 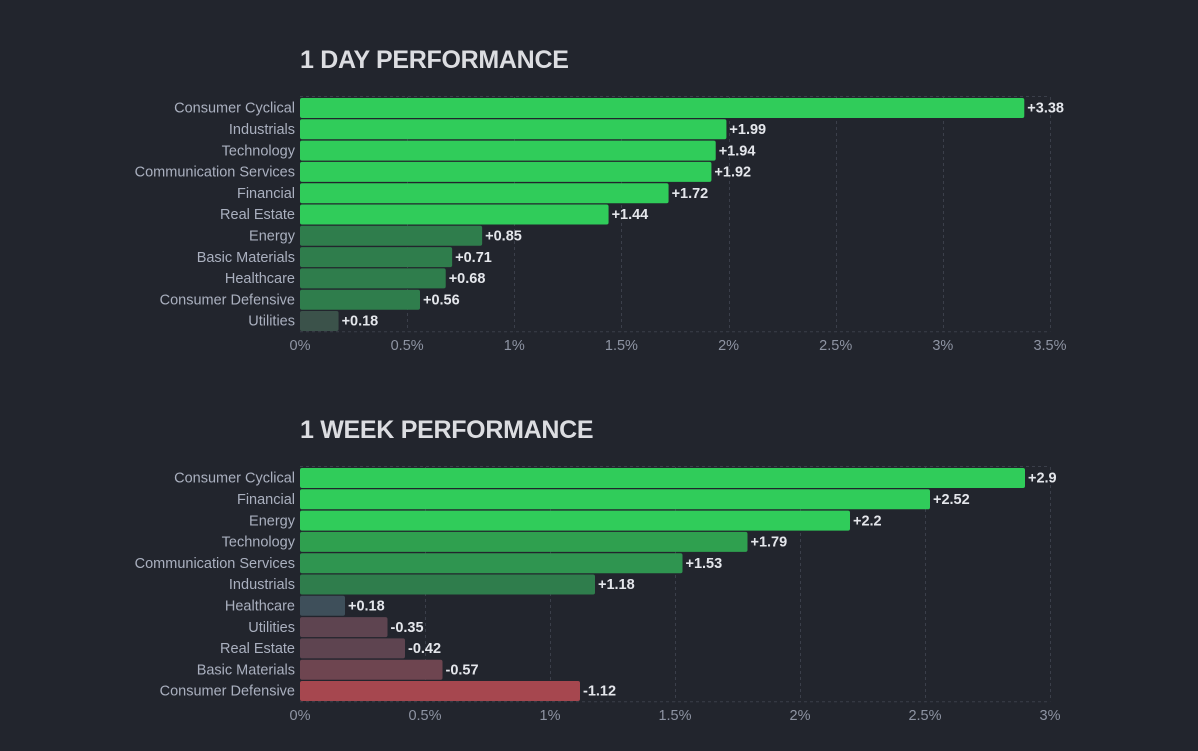 What do you see at coordinates (951, 500) in the screenshot?
I see `value-label: +2.52` at bounding box center [951, 500].